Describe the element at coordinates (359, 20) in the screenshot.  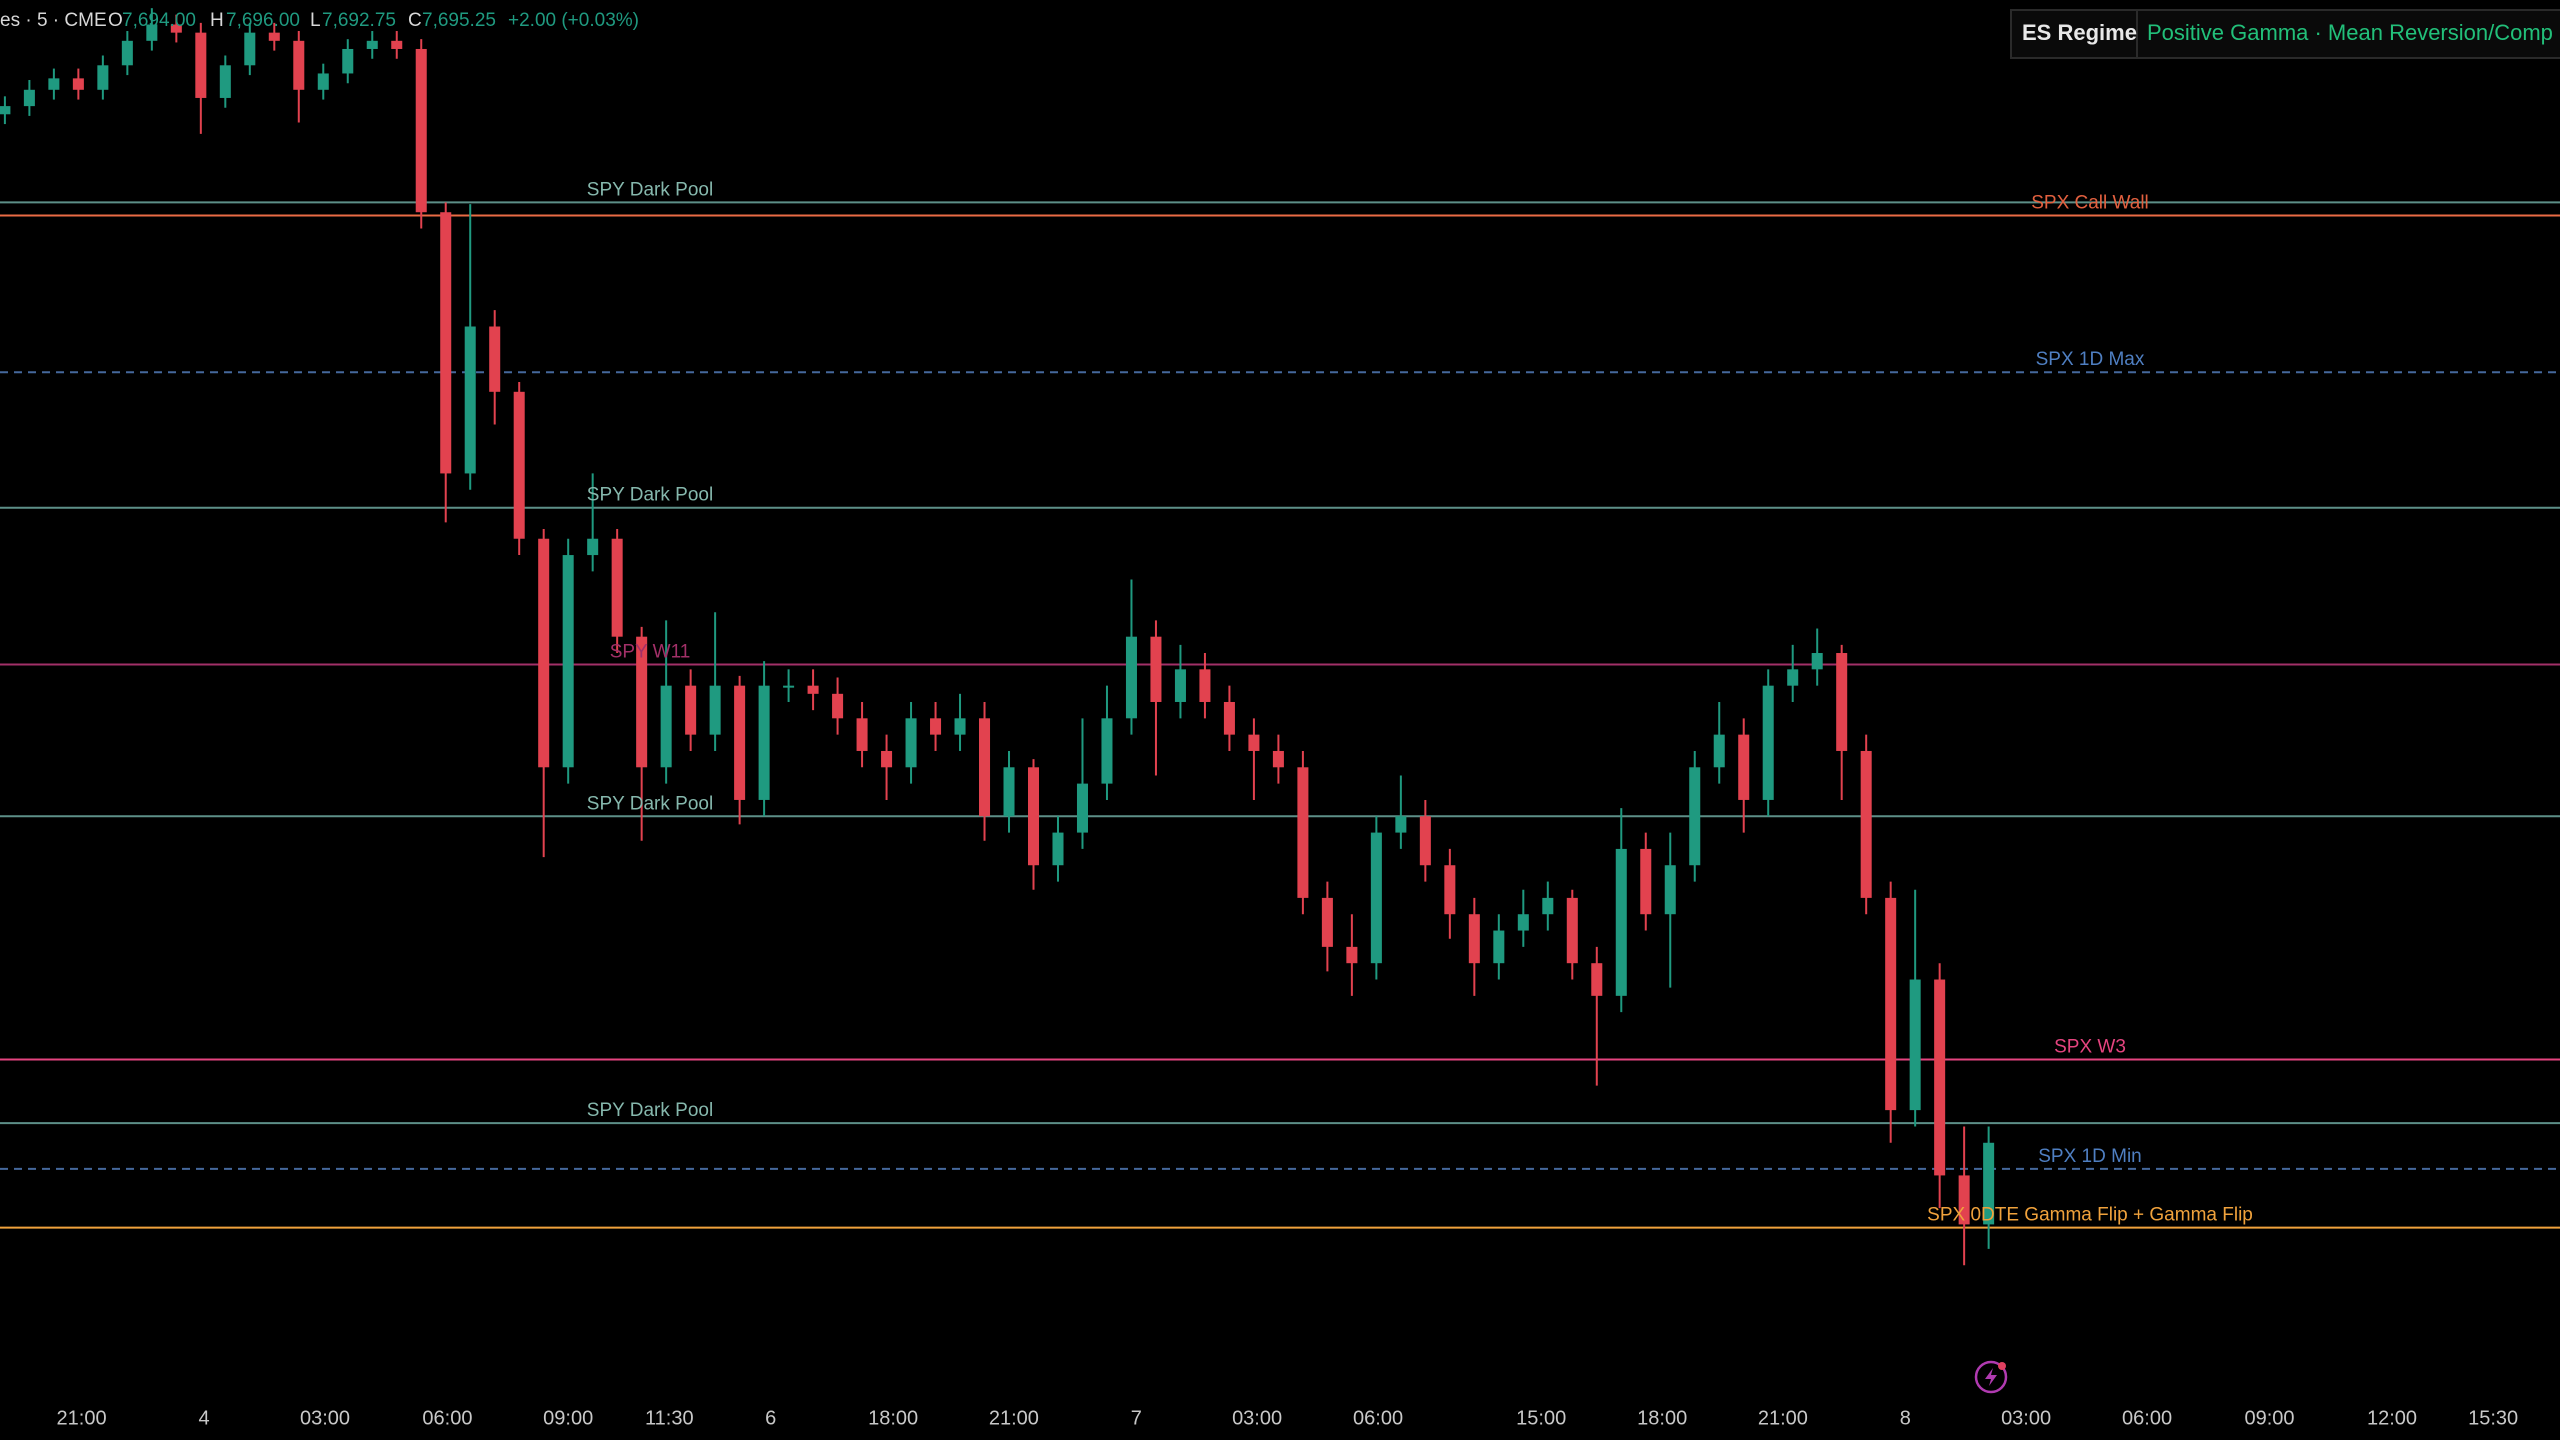
I see `ohlc-value: 7,692.75` at that location.